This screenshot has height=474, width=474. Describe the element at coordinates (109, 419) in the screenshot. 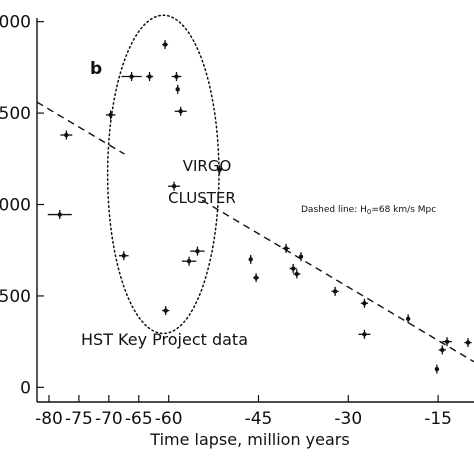

I see `x-tick-label: -70` at that location.